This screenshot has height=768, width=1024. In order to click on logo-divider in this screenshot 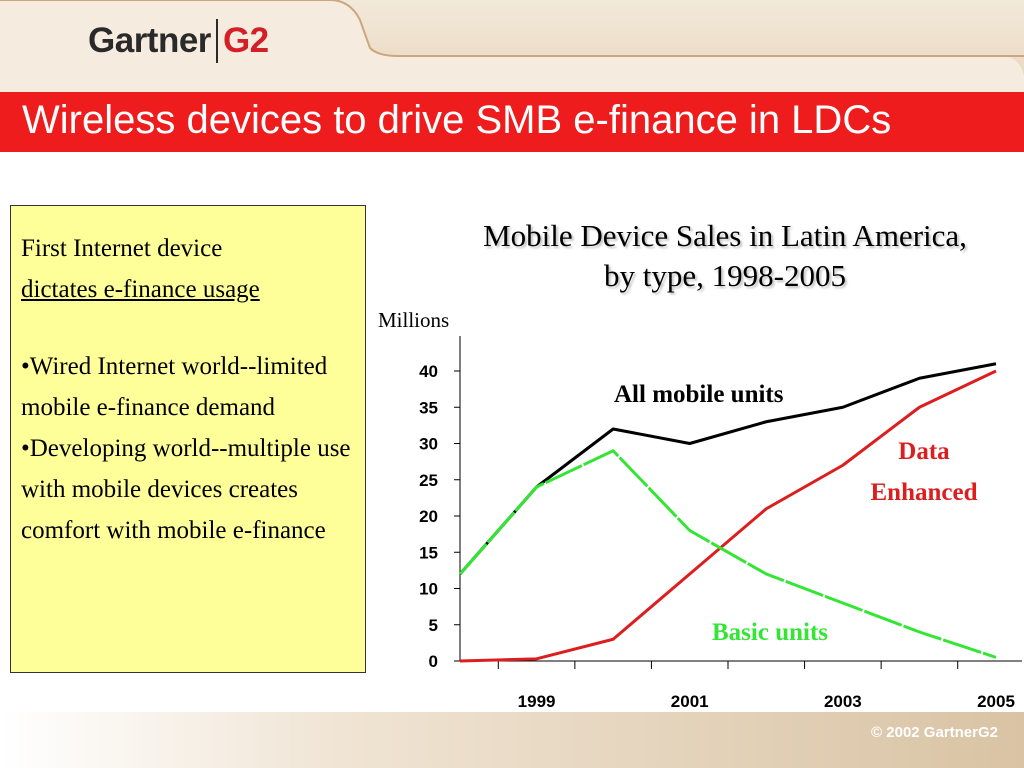, I will do `click(216, 41)`.